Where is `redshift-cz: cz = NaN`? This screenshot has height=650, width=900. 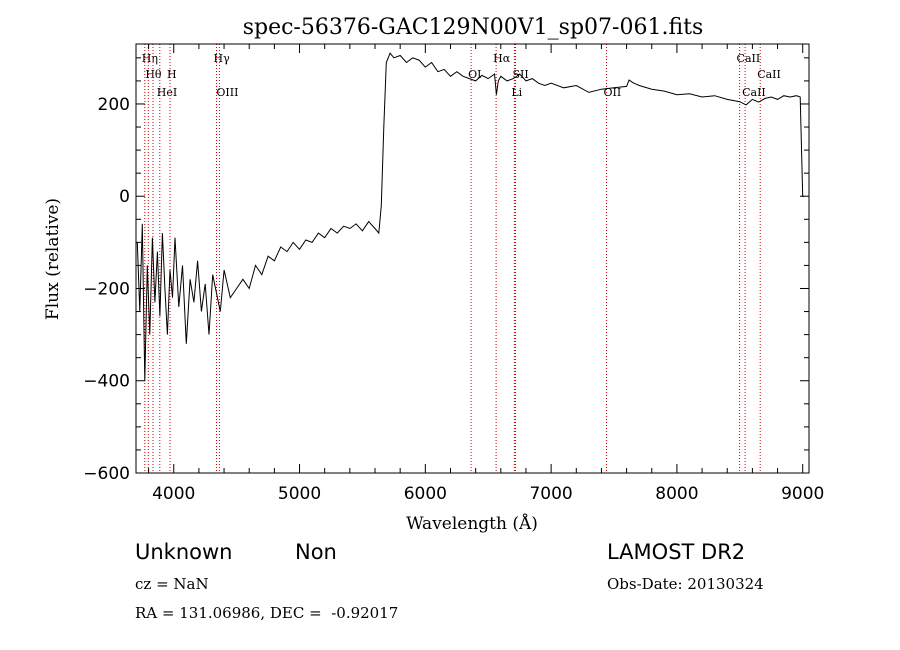 redshift-cz: cz = NaN is located at coordinates (172, 584).